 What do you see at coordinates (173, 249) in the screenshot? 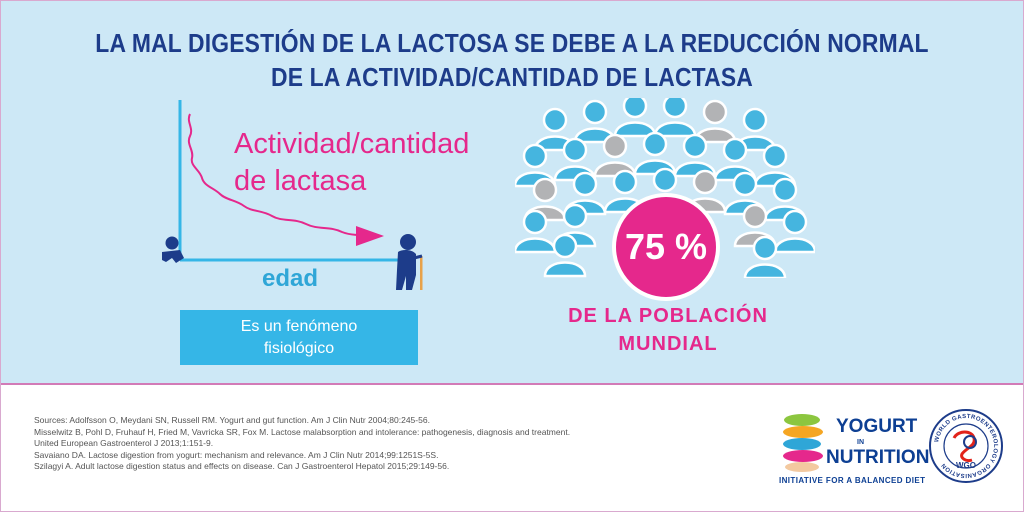
I see `baby-icon` at bounding box center [173, 249].